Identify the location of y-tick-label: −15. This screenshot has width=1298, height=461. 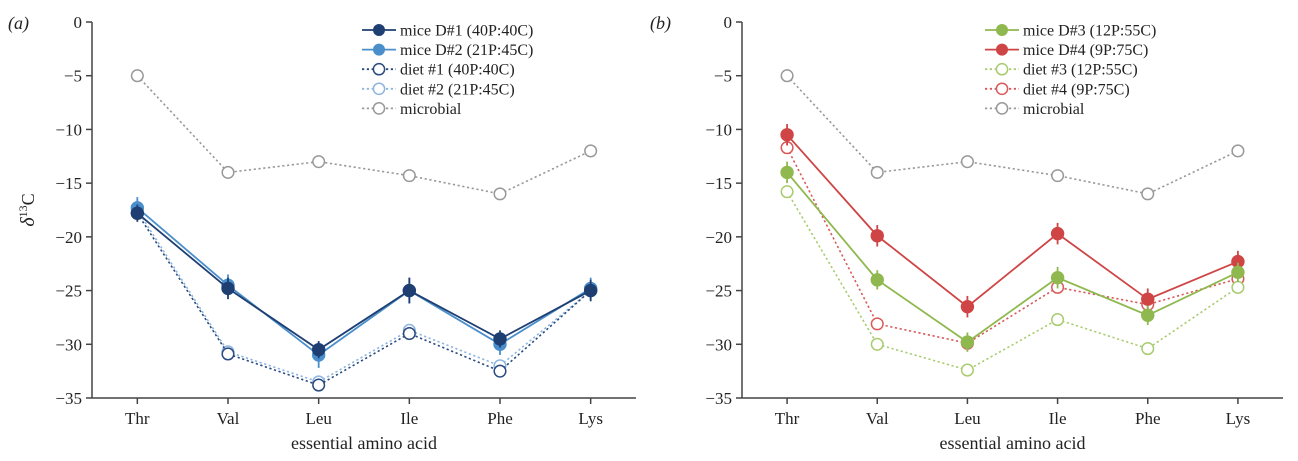
(718, 183).